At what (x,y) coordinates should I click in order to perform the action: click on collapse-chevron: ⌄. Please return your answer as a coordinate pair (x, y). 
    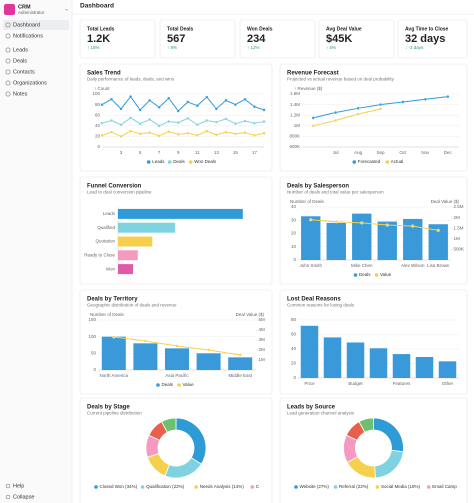
    Looking at the image, I should click on (66, 10).